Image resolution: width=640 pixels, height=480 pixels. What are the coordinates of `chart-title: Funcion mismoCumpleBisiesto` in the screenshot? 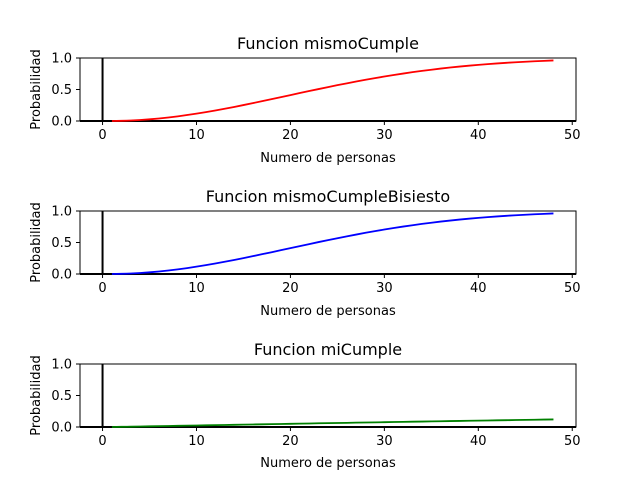 It's located at (328, 196).